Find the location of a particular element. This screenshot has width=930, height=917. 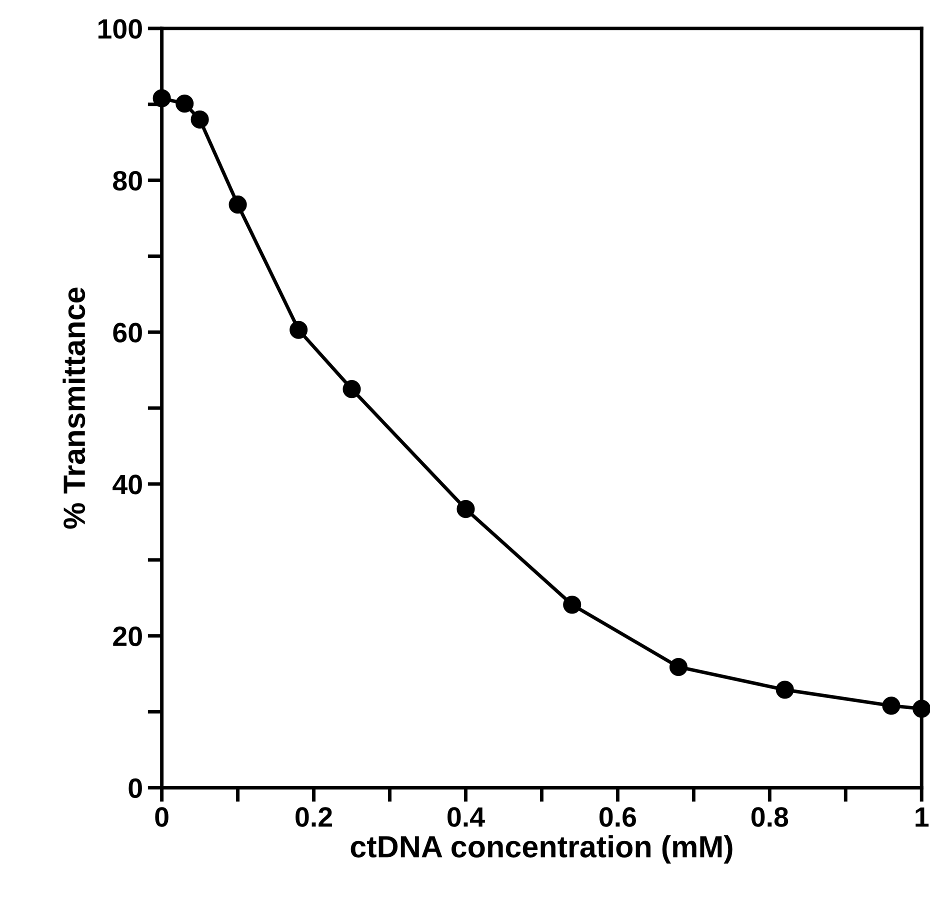

y-tick-label: 100 is located at coordinates (120, 29).